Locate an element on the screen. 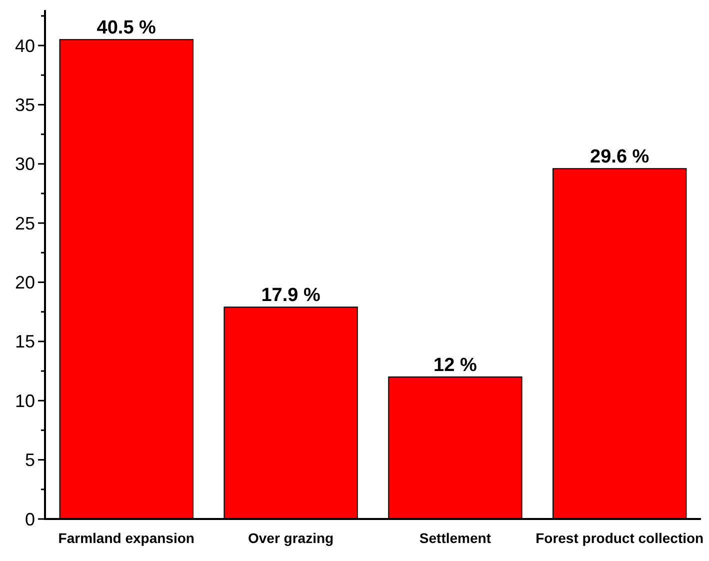  x-tick-label: Forest product collection is located at coordinates (620, 538).